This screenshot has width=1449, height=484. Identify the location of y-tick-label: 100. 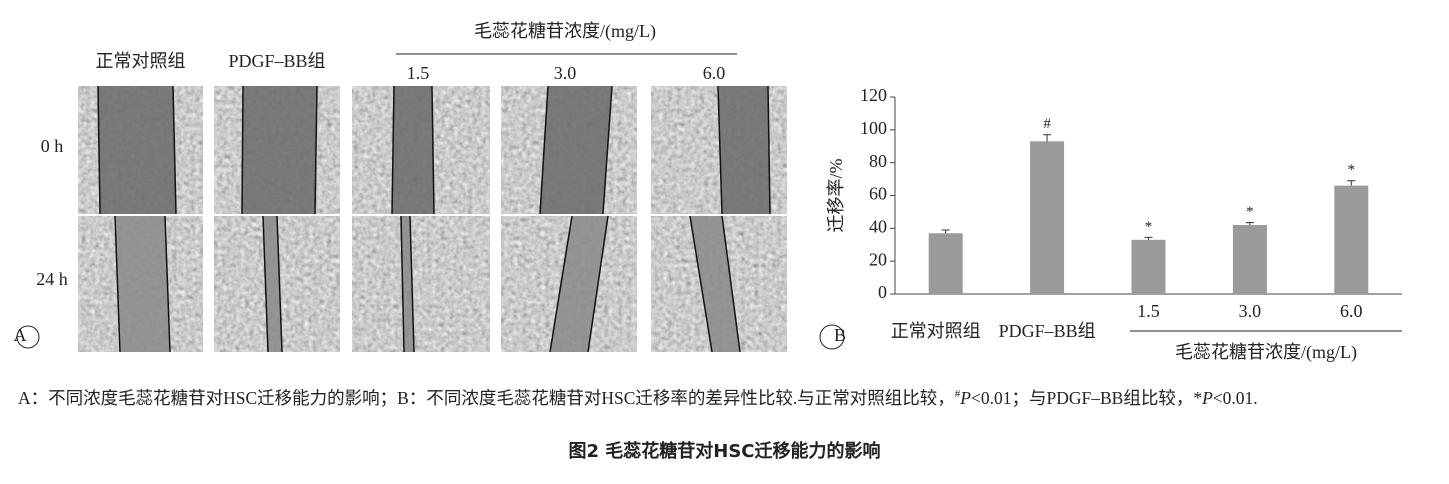
(873, 128).